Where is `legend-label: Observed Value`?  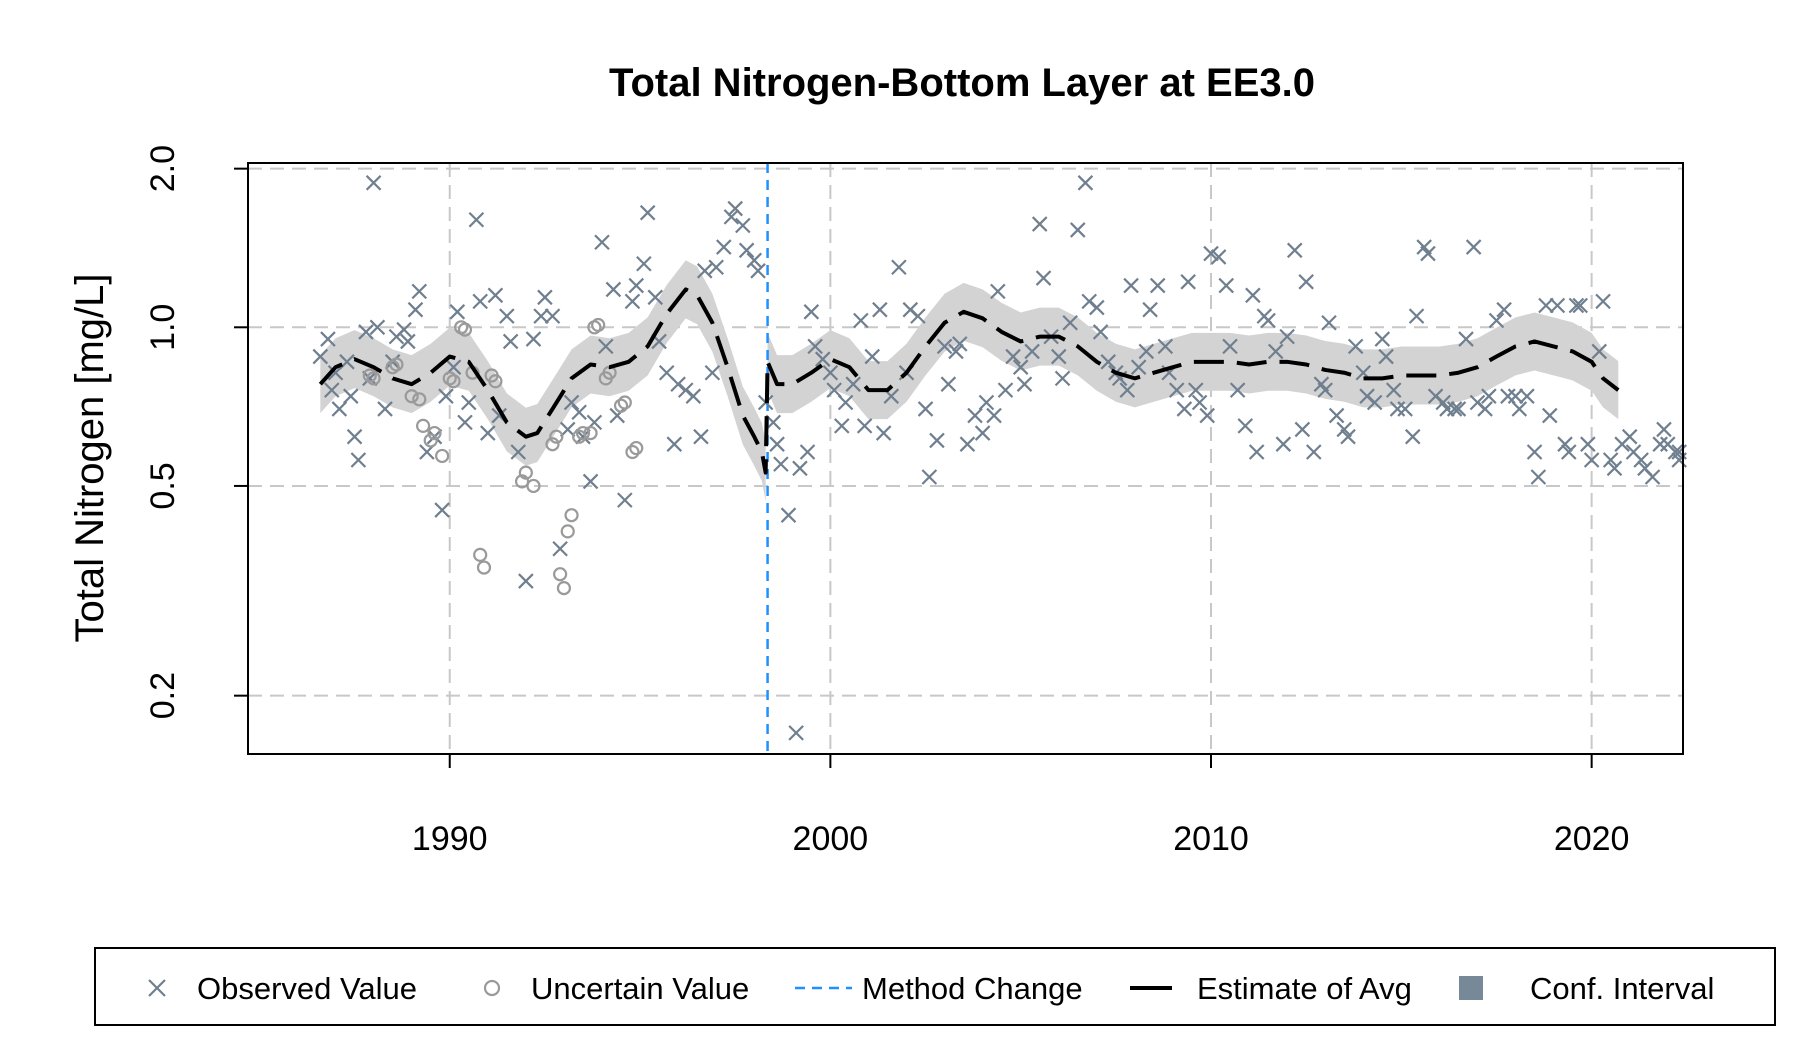
legend-label: Observed Value is located at coordinates (307, 988).